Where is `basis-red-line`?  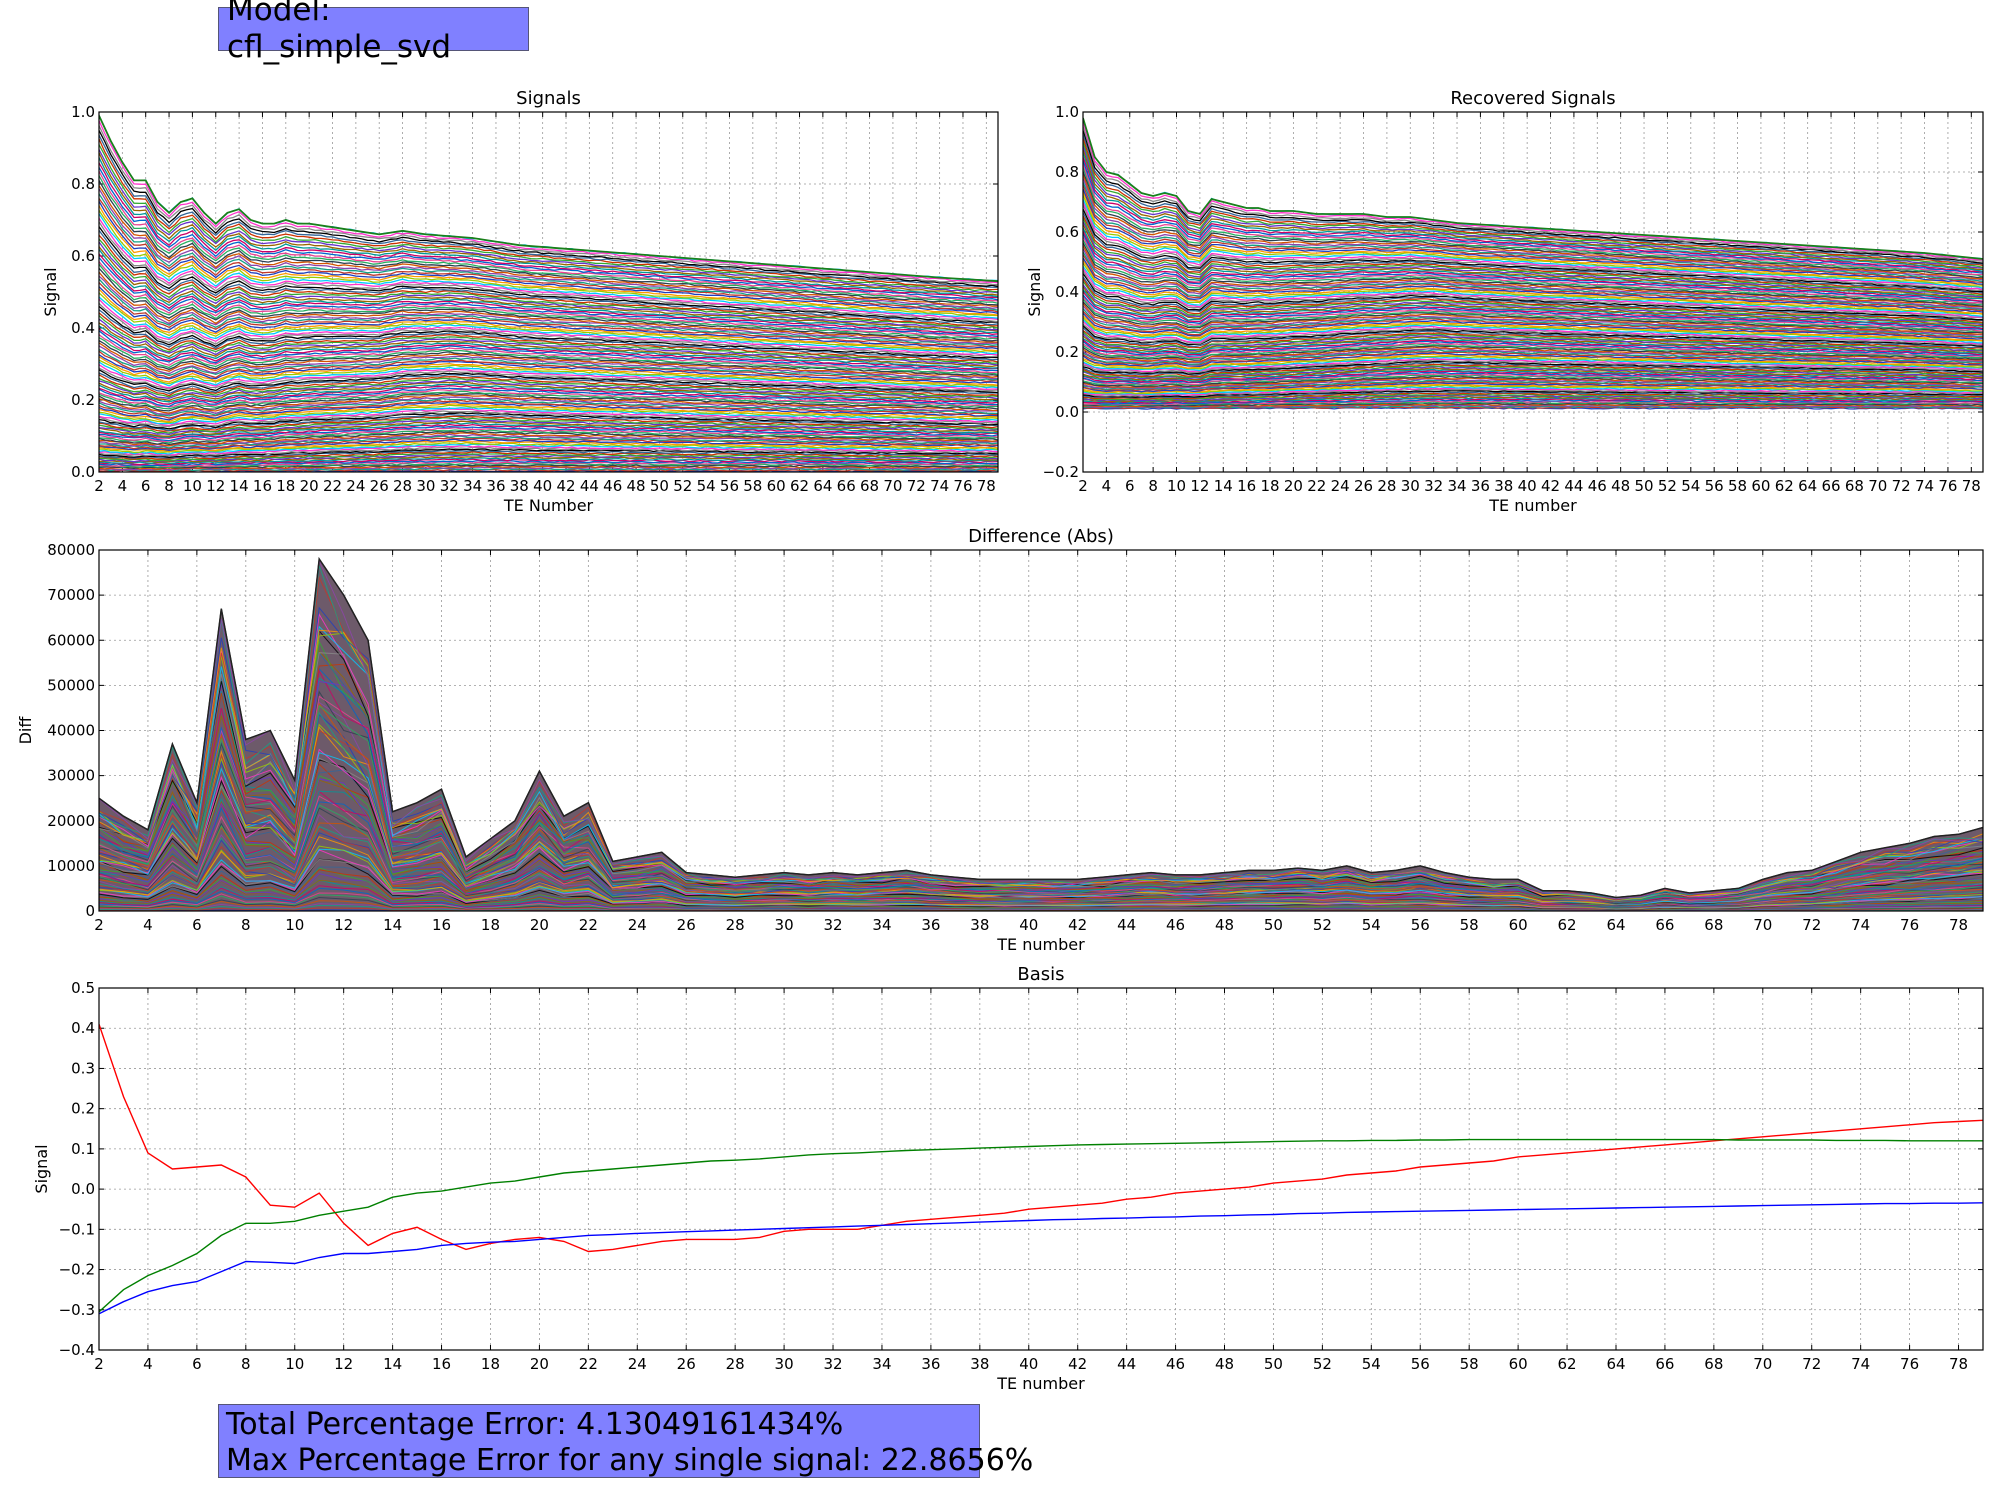
basis-red-line is located at coordinates (1041, 1138).